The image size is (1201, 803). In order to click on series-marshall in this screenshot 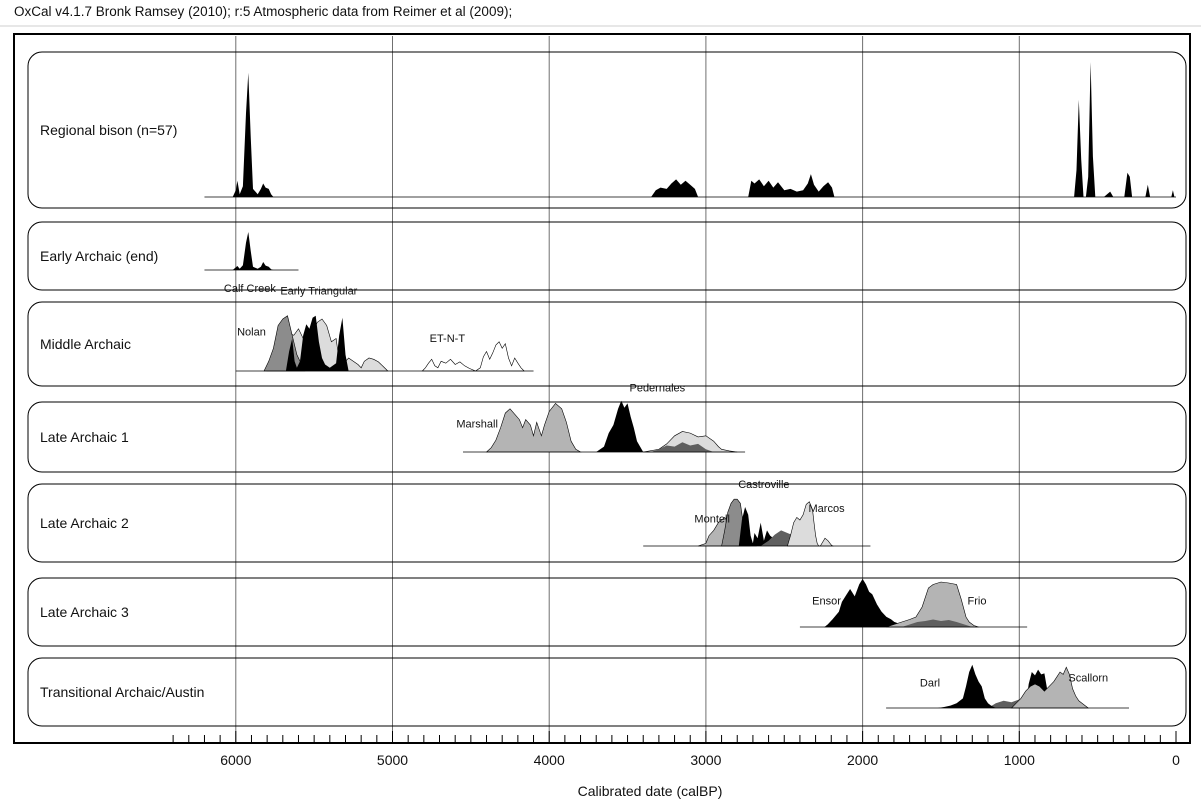, I will do `click(533, 427)`.